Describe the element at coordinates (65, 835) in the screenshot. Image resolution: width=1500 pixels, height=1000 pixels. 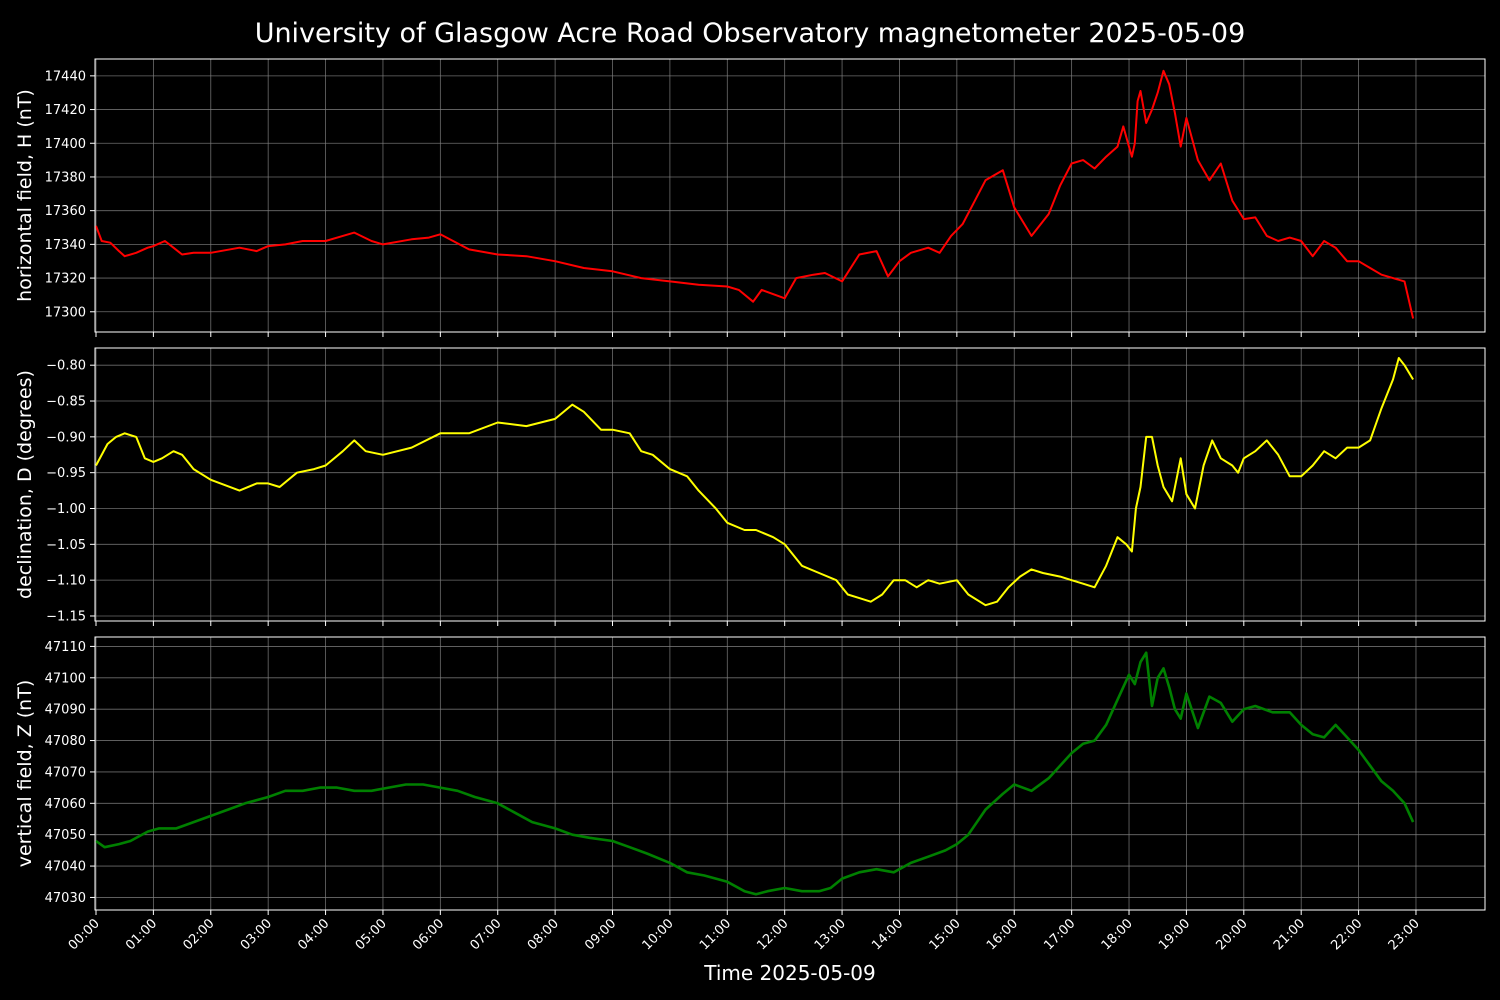
I see `y-tick-label: 47050` at that location.